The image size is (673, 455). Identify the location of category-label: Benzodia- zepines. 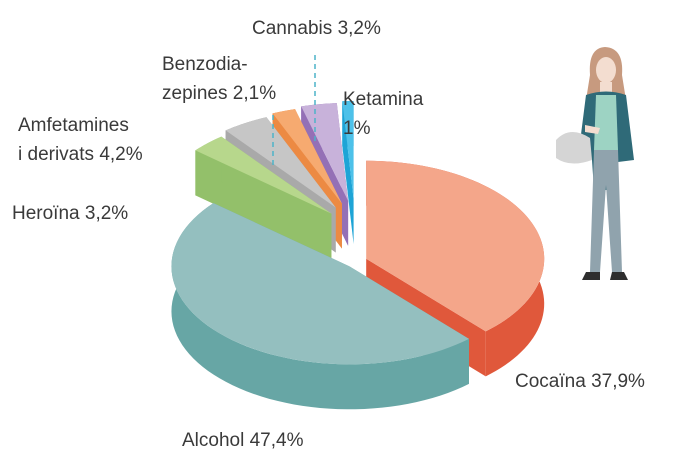
(205, 79).